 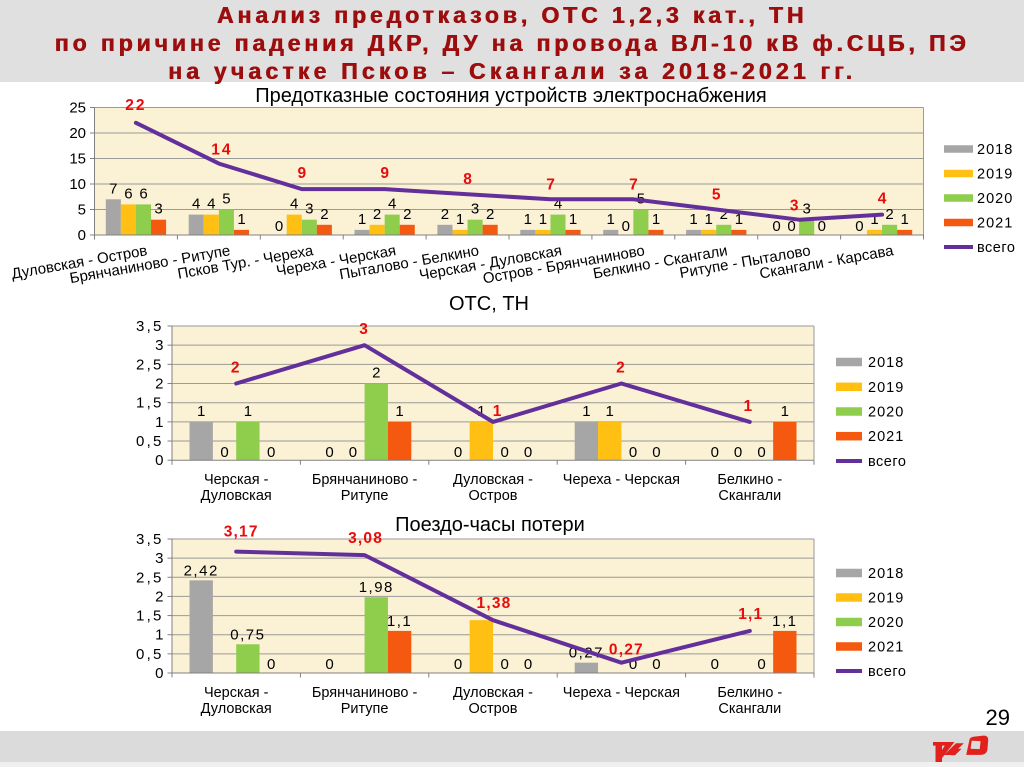 What do you see at coordinates (365, 538) in the screenshot?
I see `svg-text: 3,08` at bounding box center [365, 538].